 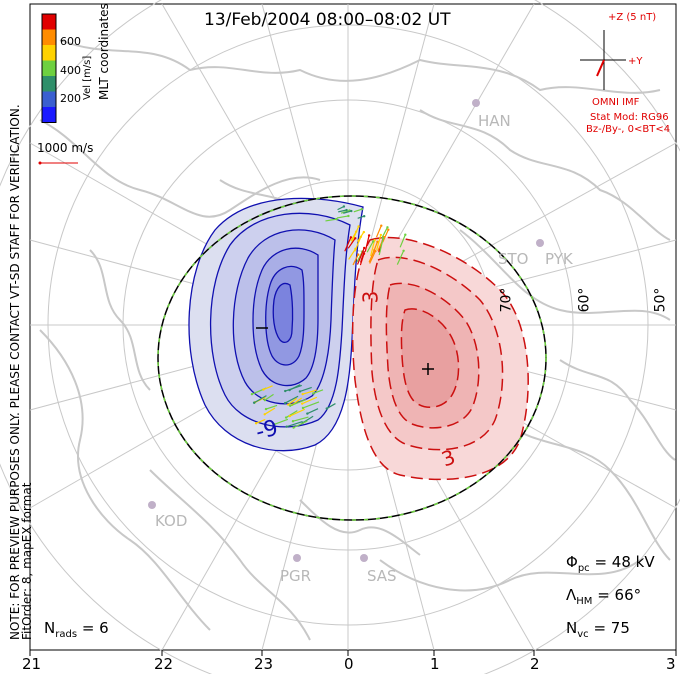 I want to click on mlt-label-23: 23, so click(x=264, y=664).